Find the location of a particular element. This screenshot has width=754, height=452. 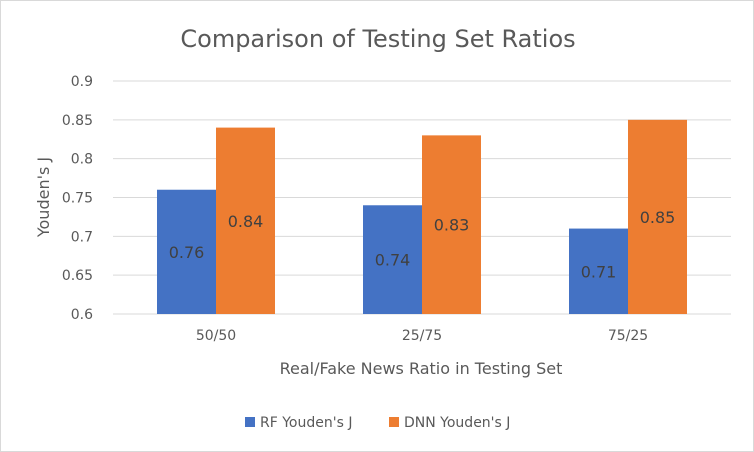

legend-swatch-rf is located at coordinates (250, 422).